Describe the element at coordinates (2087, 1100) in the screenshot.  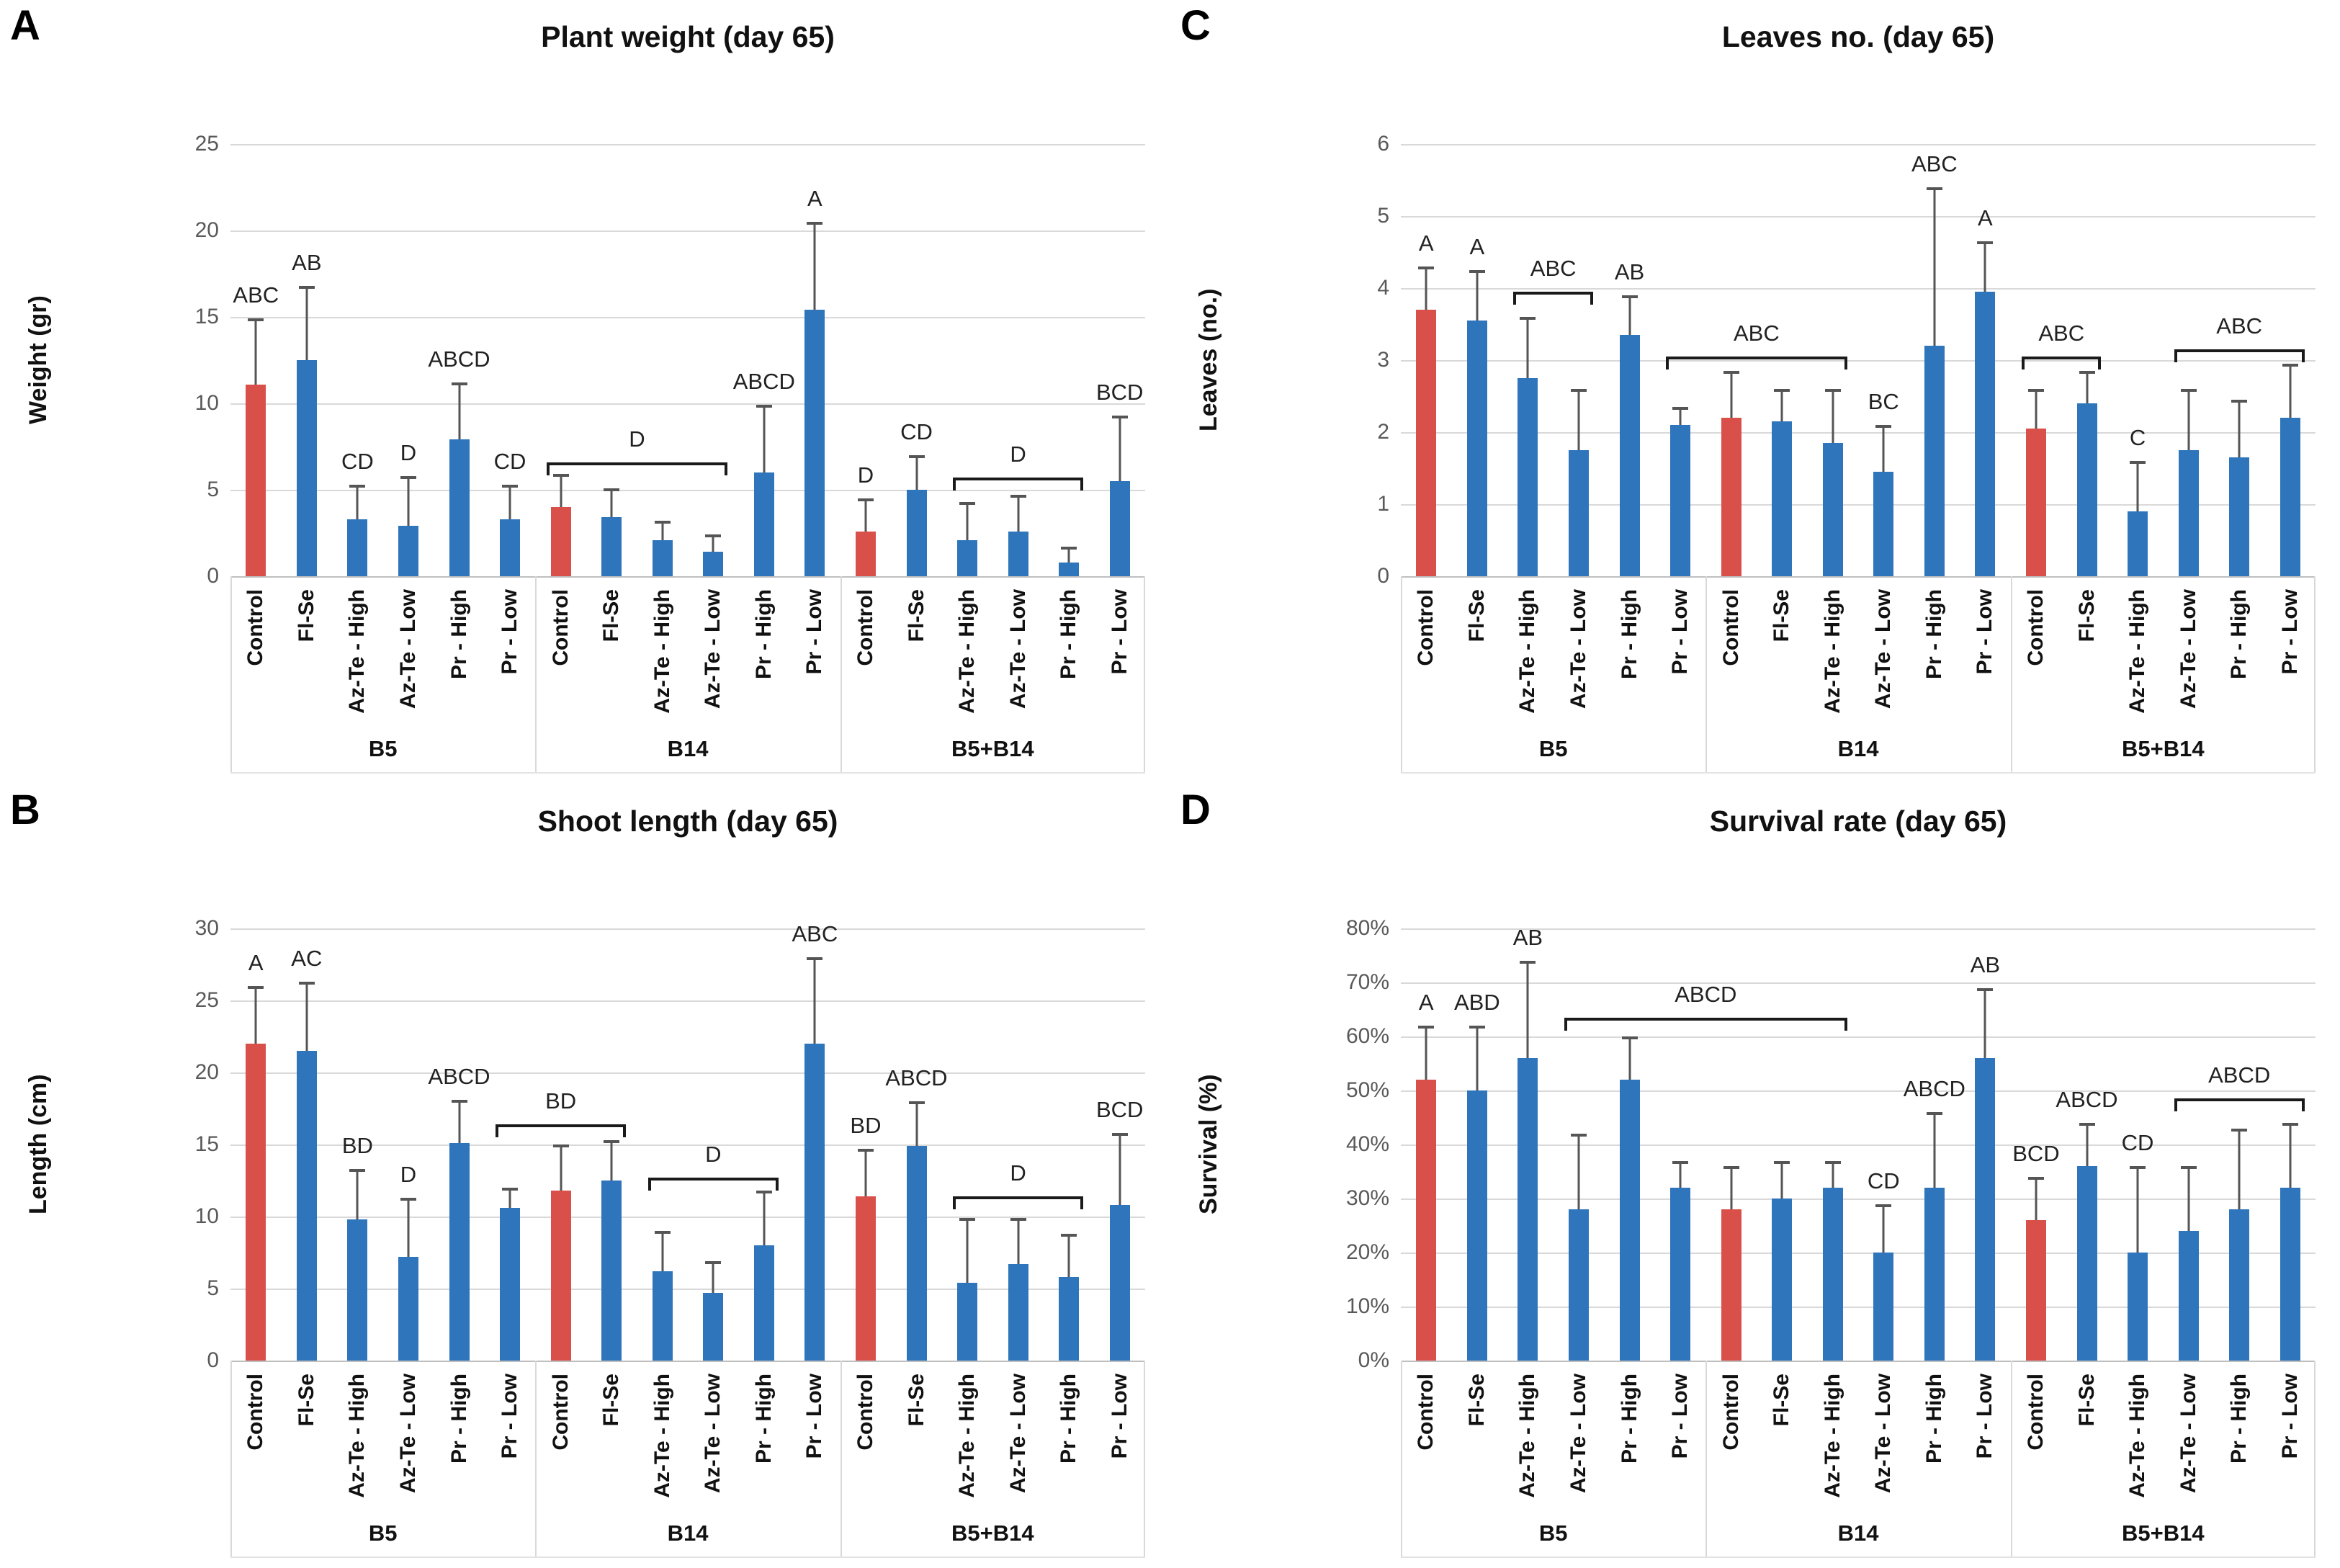
I see `significance-letter: ABCD` at that location.